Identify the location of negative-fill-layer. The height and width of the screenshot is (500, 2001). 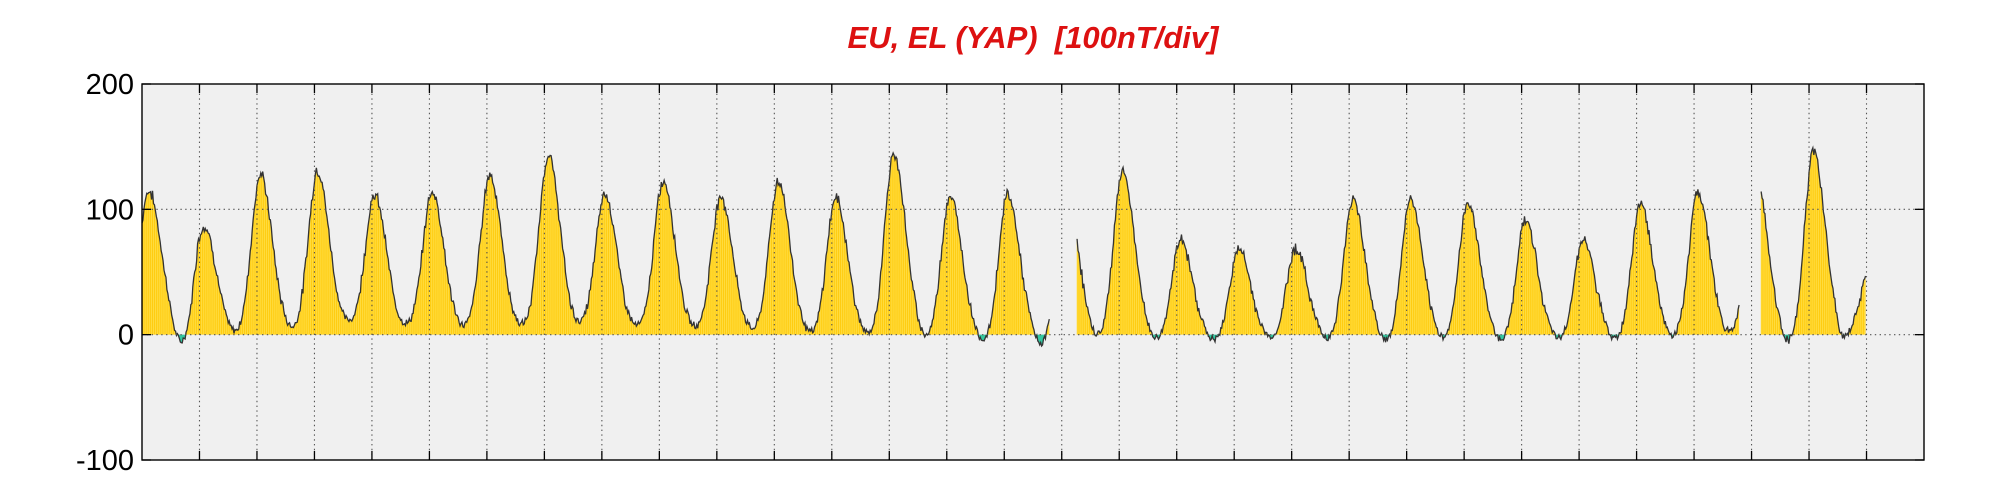
(1004, 340).